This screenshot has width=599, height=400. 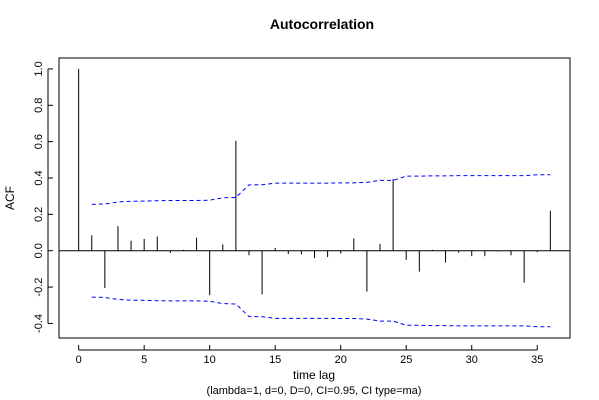 What do you see at coordinates (39, 177) in the screenshot?
I see `y-tick-label: 0.4` at bounding box center [39, 177].